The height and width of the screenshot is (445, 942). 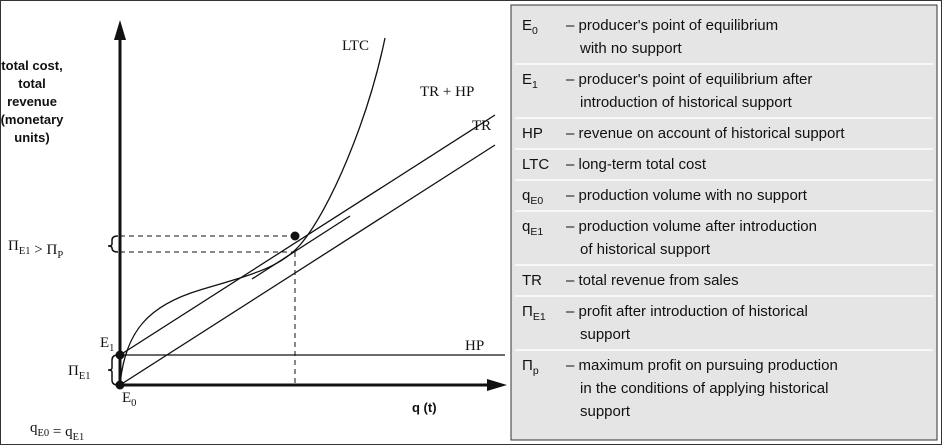 I want to click on curve-label: TR, so click(x=481, y=126).